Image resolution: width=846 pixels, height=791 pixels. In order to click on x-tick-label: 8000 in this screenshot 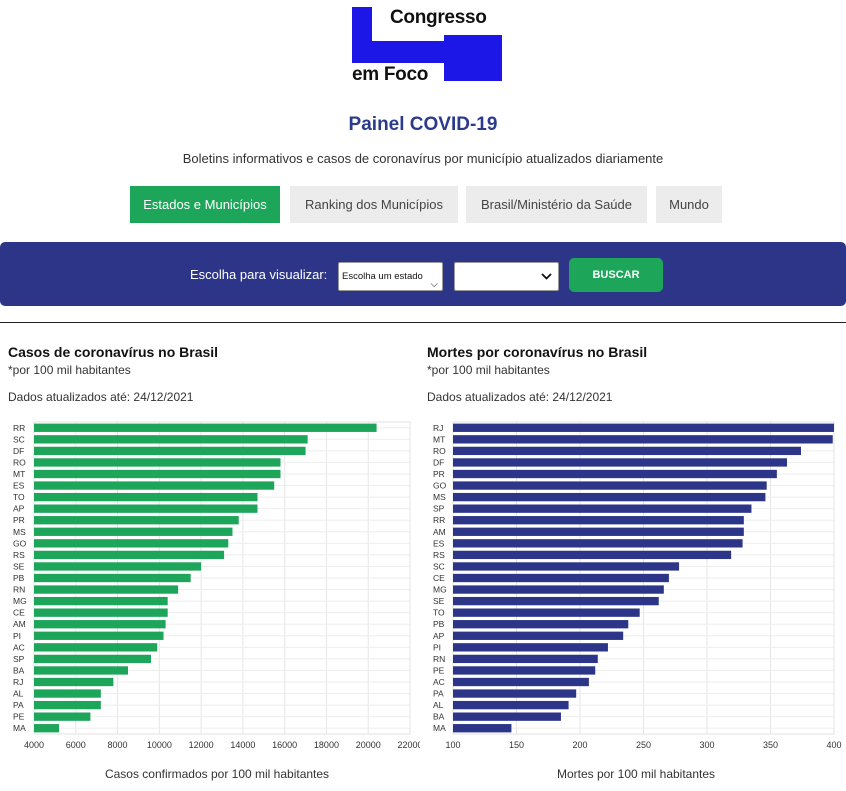, I will do `click(118, 745)`.